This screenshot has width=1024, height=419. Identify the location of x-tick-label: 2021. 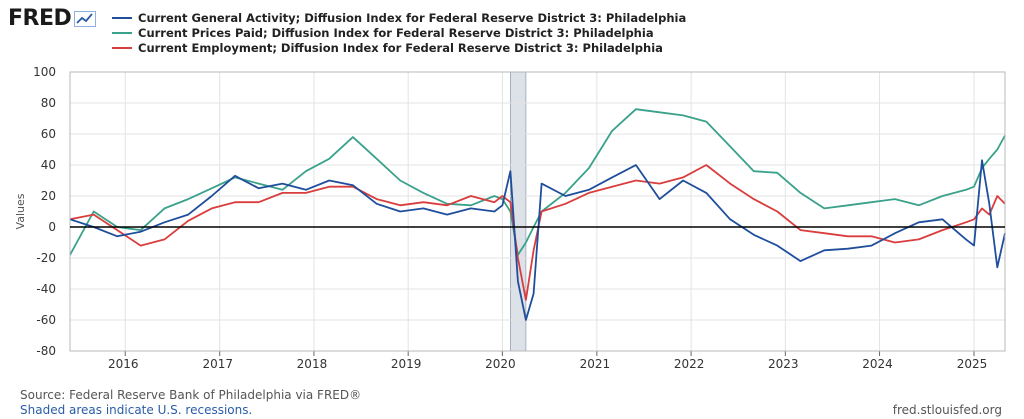
(595, 364).